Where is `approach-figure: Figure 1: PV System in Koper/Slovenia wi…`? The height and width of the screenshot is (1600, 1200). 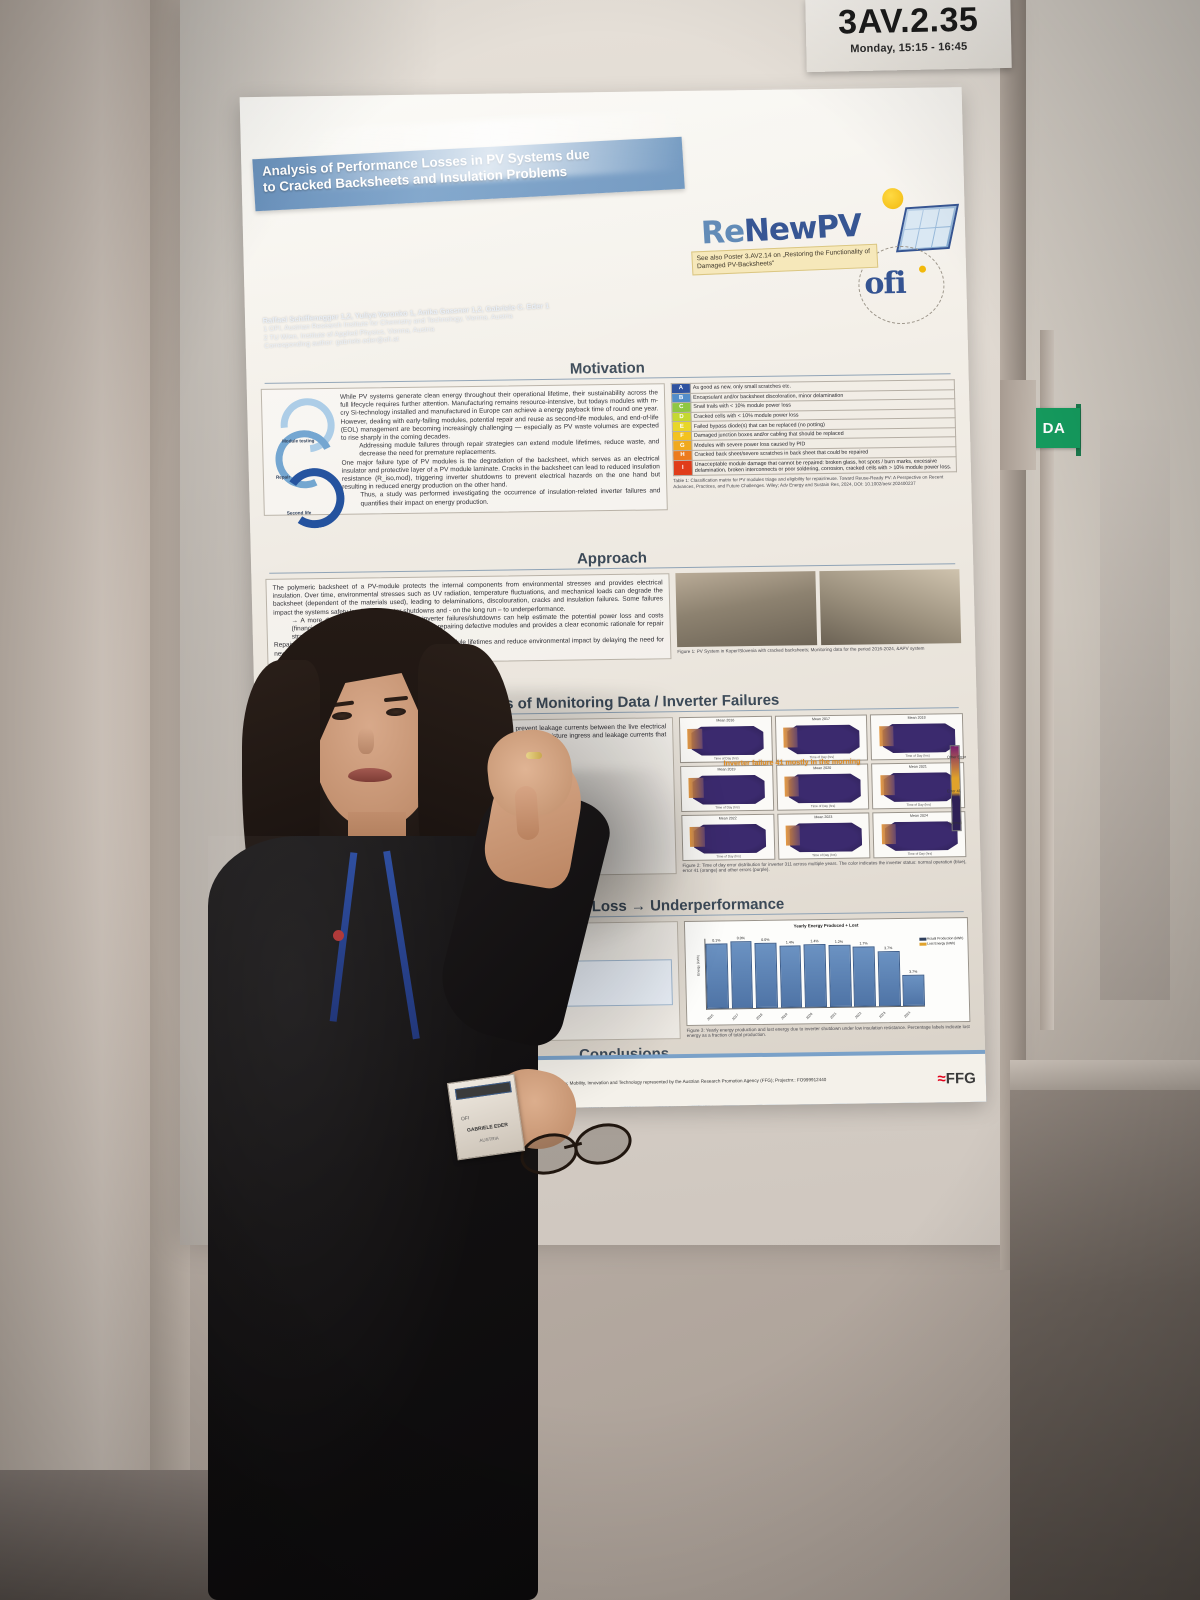
approach-figure: Figure 1: PV System in Koper/Slovenia wi… is located at coordinates (818, 614).